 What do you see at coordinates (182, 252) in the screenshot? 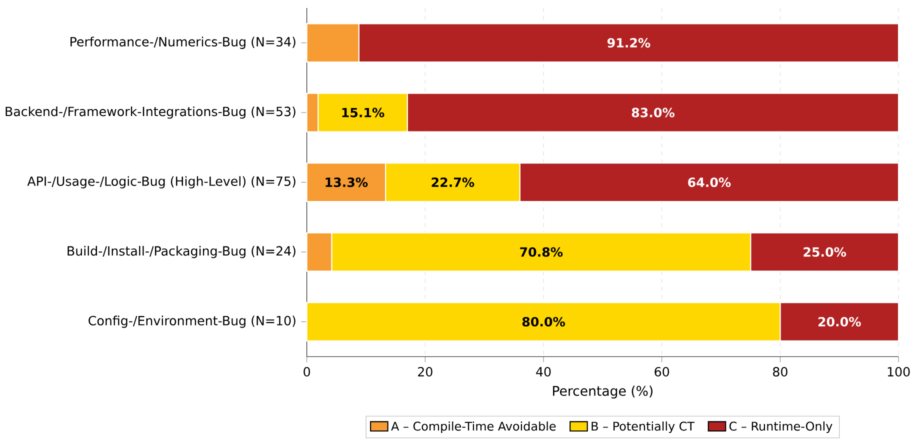
I see `y-tick-label: Build-/Install-/Packaging-Bug (N=24)` at bounding box center [182, 252].